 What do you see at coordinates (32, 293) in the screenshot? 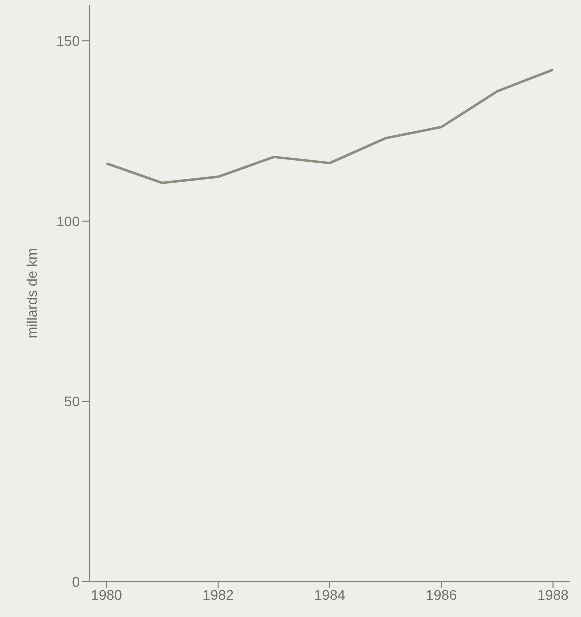
I see `y-axis-title: millards de km` at bounding box center [32, 293].